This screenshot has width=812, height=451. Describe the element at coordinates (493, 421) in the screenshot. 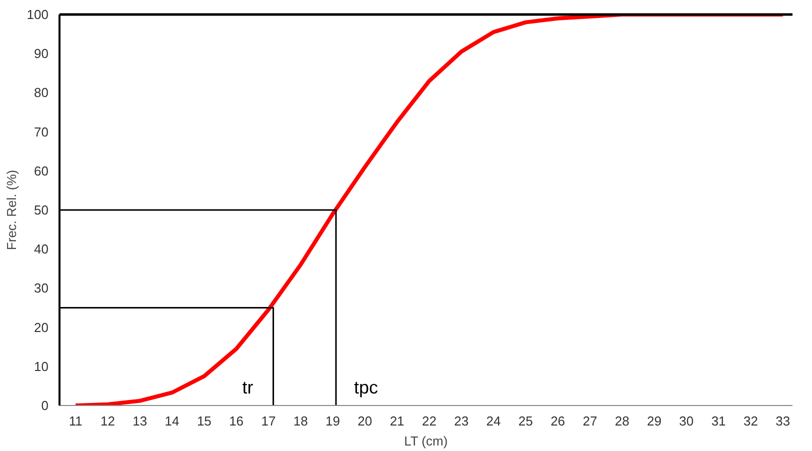

I see `x-tick-label: 24` at that location.